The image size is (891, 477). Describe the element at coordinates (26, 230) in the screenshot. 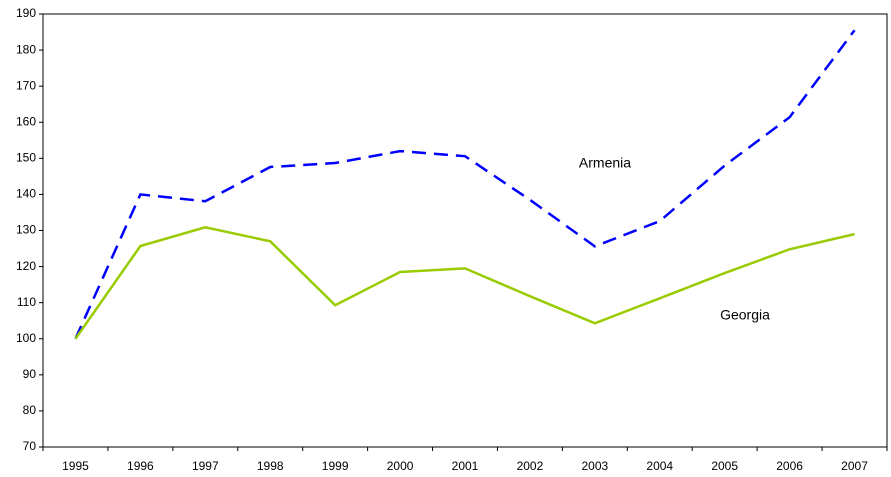

I see `y-tick-label: 130` at that location.